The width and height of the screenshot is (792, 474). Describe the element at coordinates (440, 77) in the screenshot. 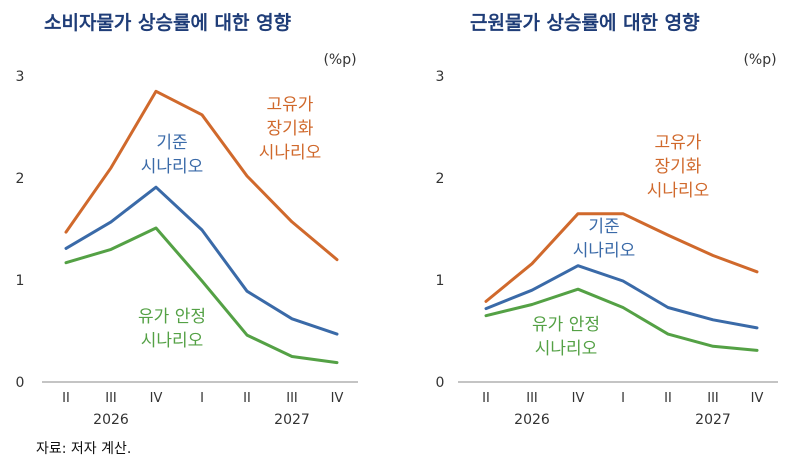

I see `core-y-tick-label: 3` at that location.